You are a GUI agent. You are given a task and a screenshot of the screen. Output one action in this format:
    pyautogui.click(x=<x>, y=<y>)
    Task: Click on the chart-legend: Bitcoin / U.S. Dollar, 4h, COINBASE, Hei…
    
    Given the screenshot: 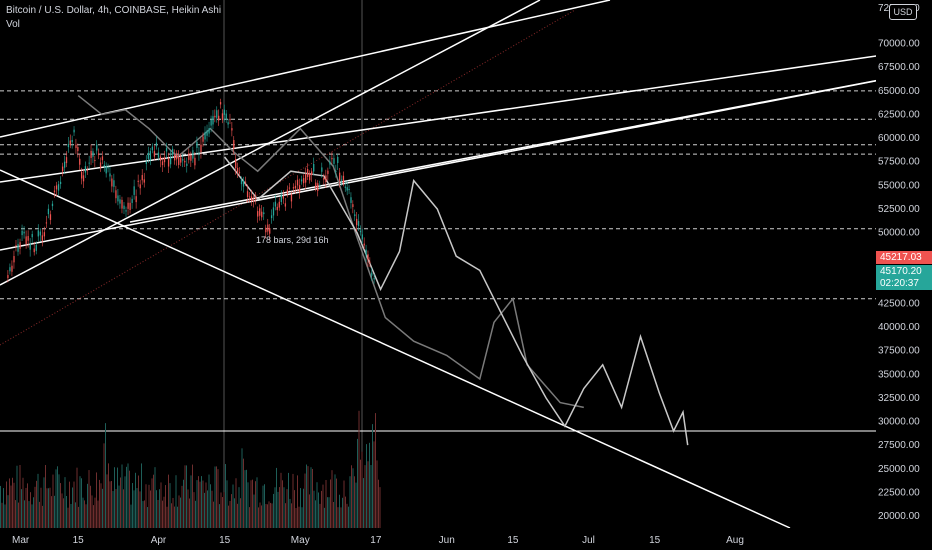 What is the action you would take?
    pyautogui.click(x=113, y=18)
    